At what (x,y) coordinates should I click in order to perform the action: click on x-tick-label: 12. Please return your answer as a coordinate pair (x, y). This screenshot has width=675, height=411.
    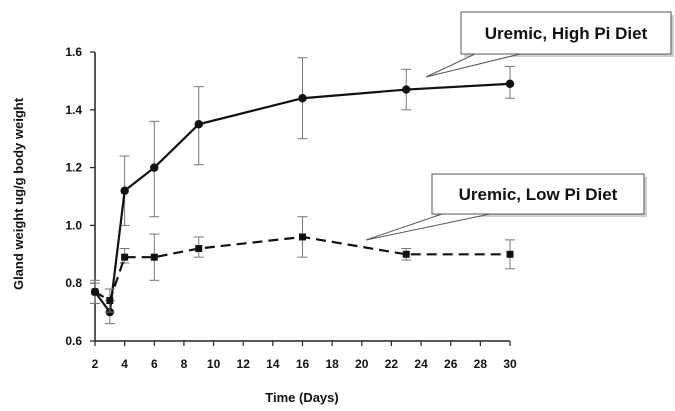
    Looking at the image, I should click on (244, 364).